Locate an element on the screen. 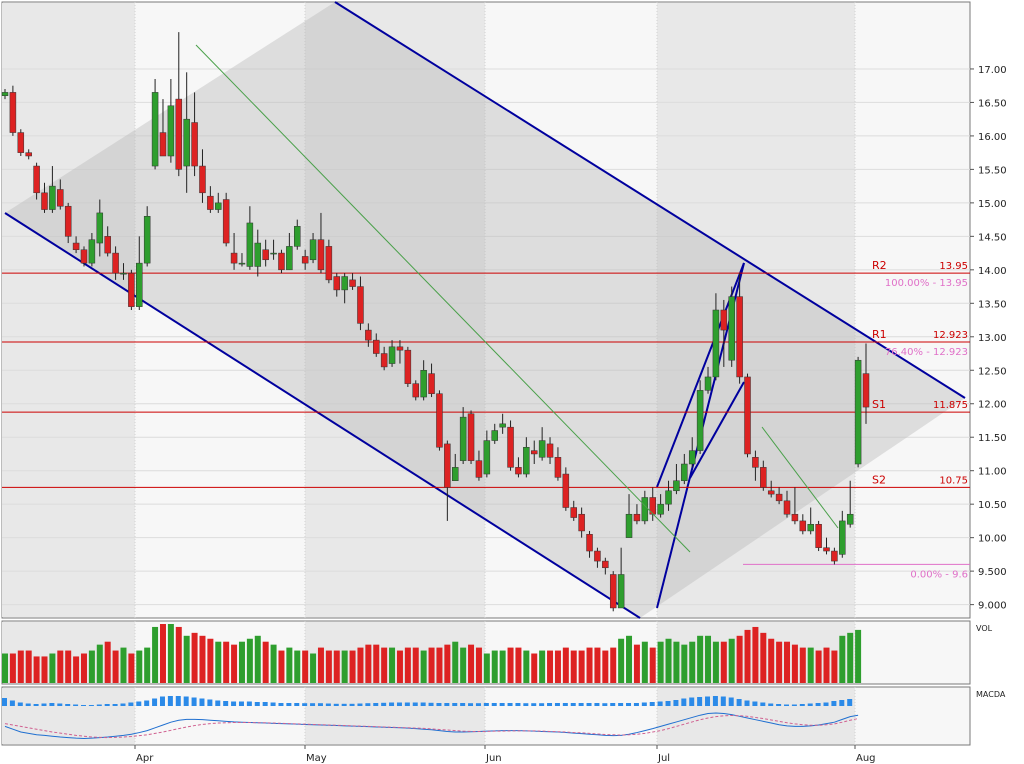  level-value: 11.875 is located at coordinates (950, 405).